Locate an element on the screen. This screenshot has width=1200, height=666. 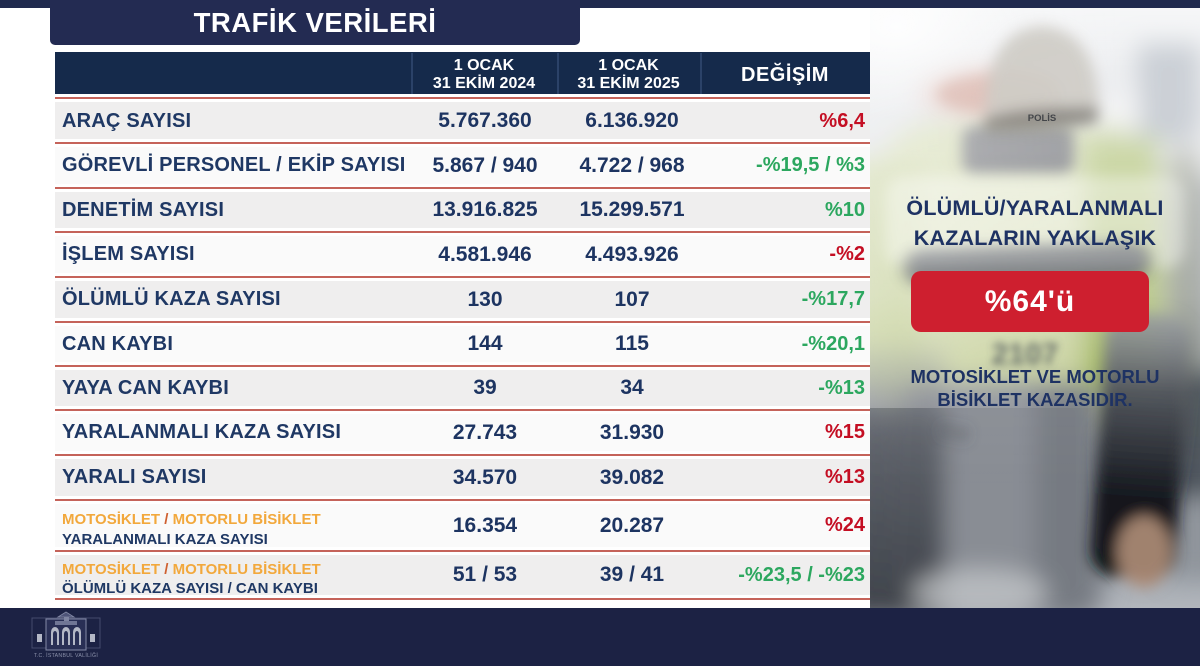
svg-text: POLİS is located at coordinates (1042, 118).